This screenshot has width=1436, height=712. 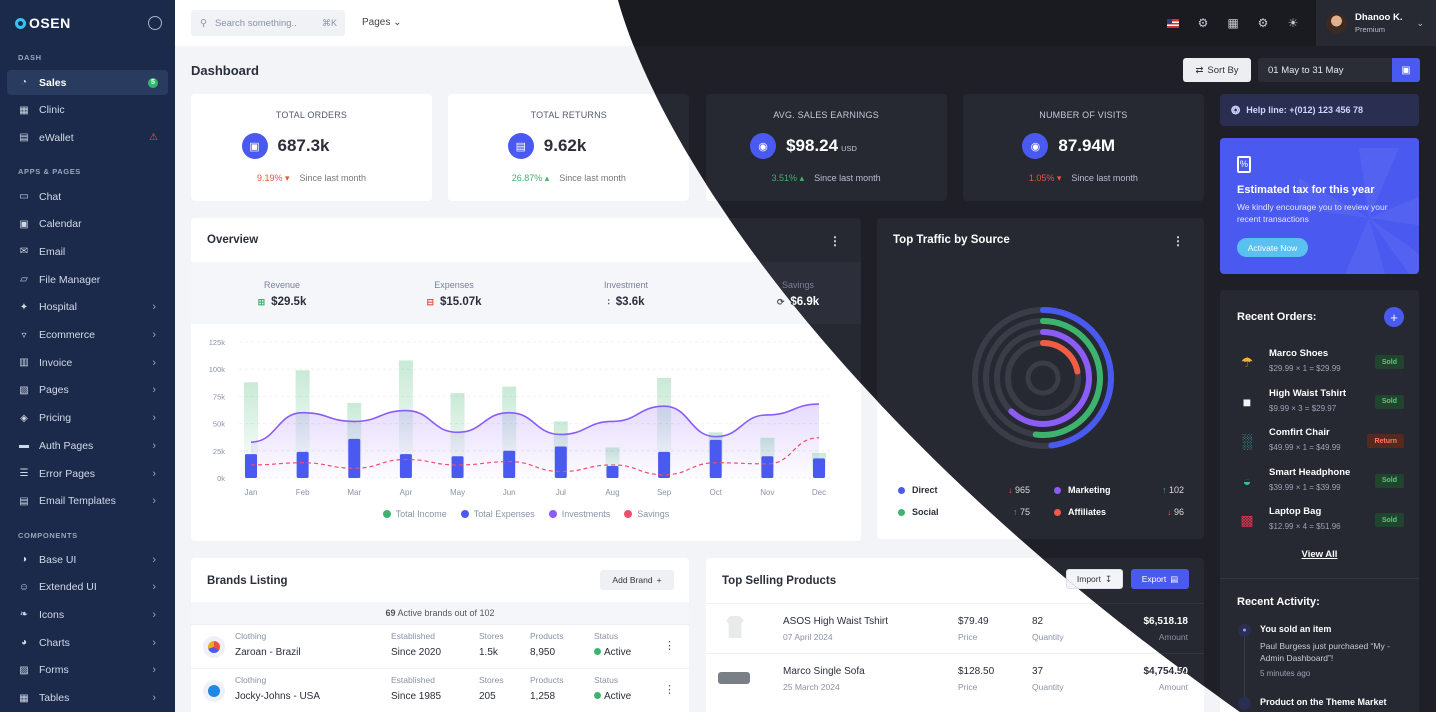 What do you see at coordinates (24, 587) in the screenshot?
I see `smiley-icon: ☺` at bounding box center [24, 587].